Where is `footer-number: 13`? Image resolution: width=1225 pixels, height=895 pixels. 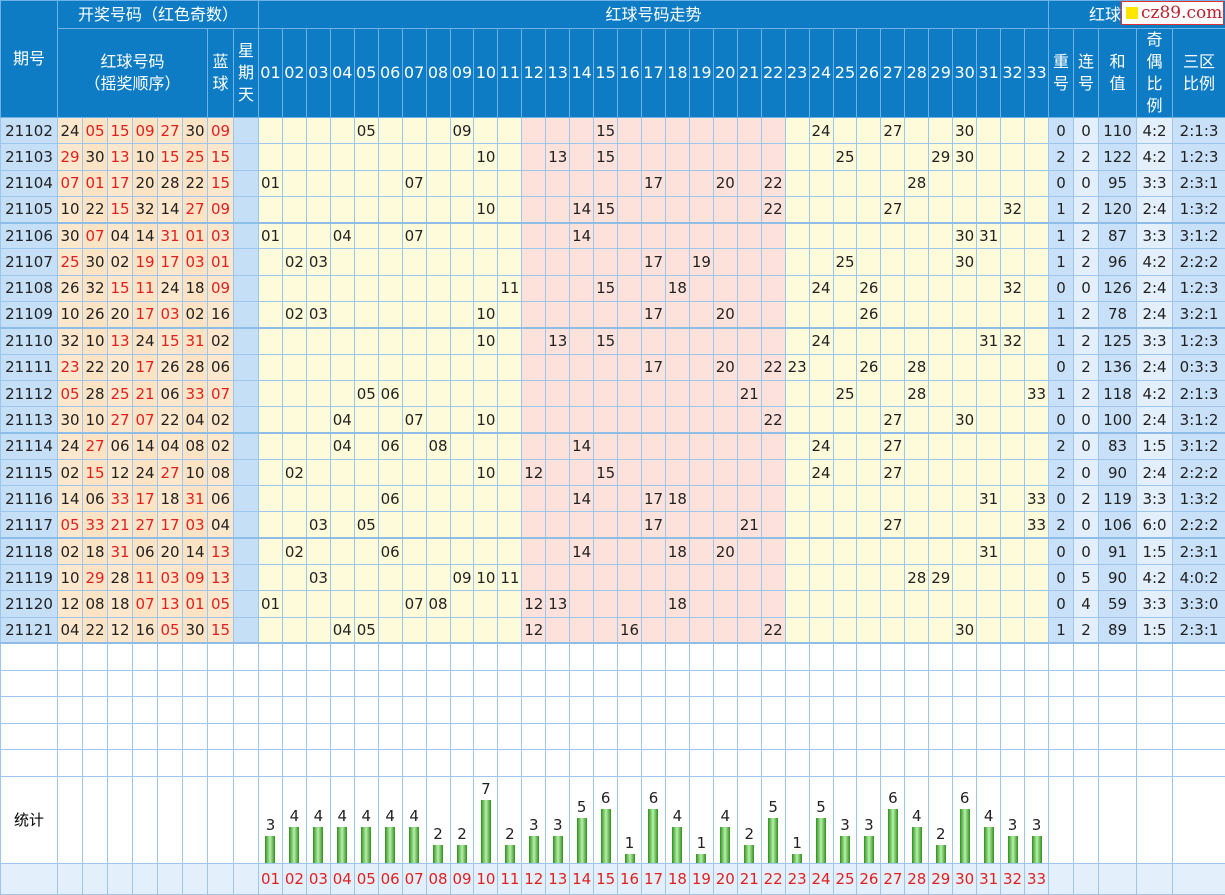 footer-number: 13 is located at coordinates (558, 878).